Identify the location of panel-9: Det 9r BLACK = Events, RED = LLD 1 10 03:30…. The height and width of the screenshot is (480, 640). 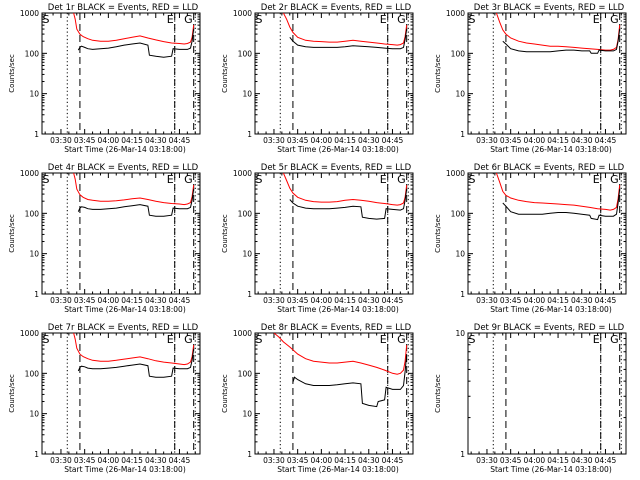
(530, 398).